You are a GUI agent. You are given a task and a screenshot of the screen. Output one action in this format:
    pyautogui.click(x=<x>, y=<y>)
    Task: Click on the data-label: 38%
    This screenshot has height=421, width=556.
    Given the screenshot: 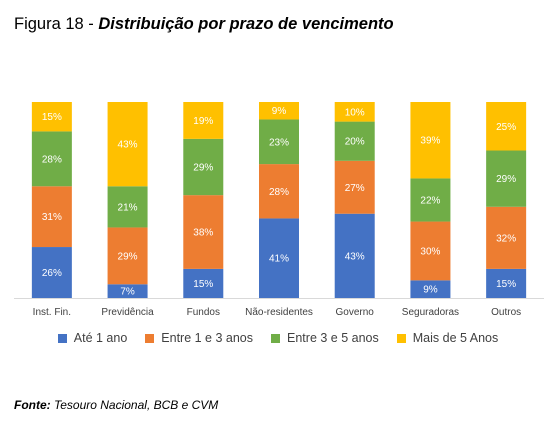 What is the action you would take?
    pyautogui.click(x=203, y=233)
    